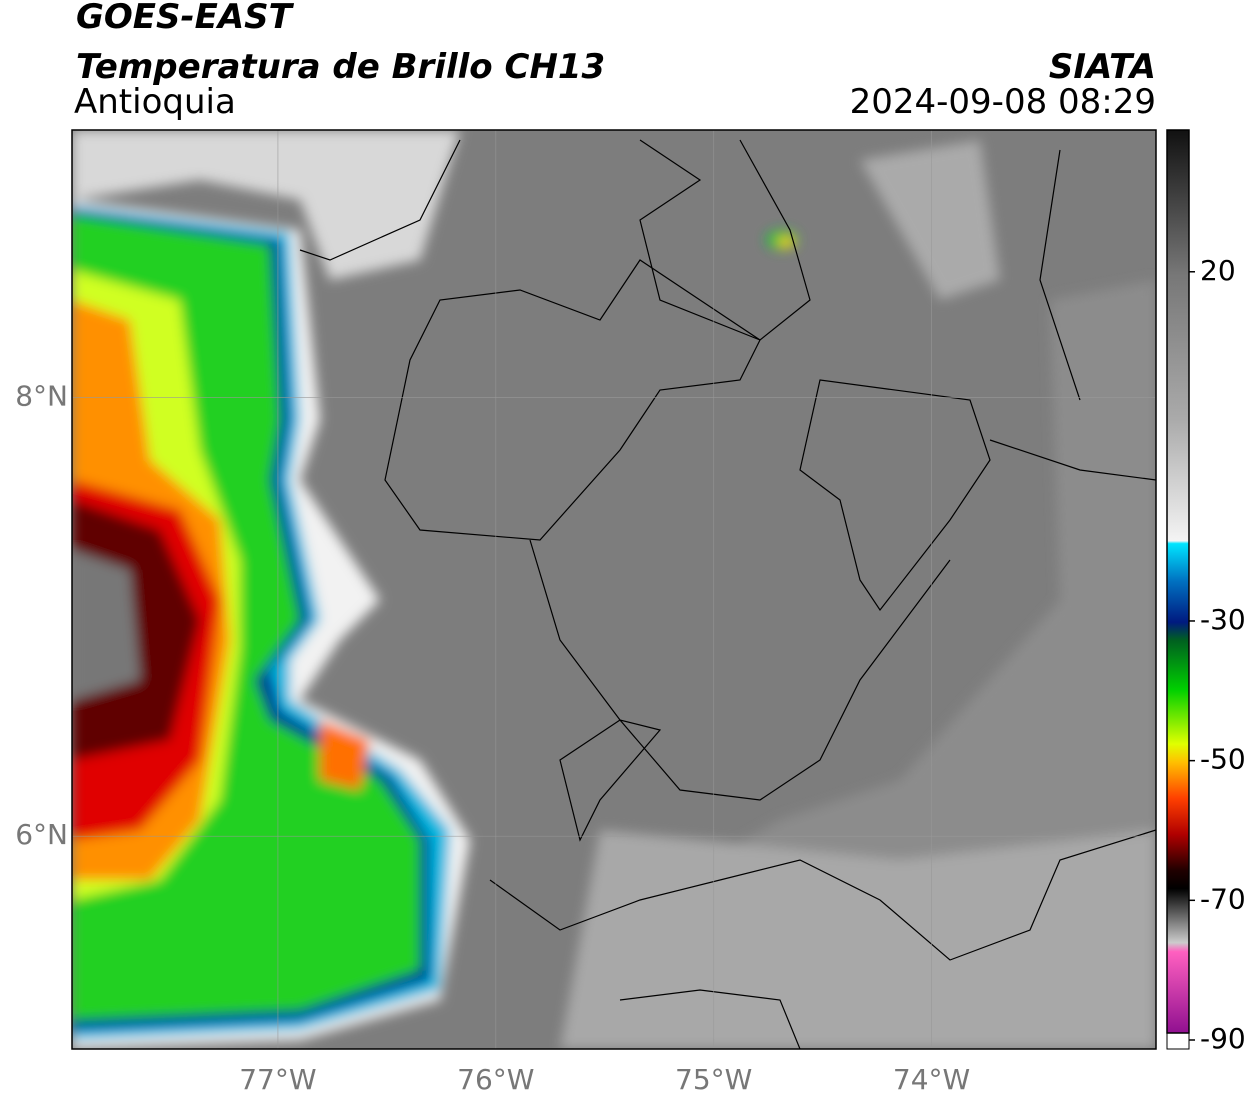  I want to click on source: SIATA, so click(1102, 67).